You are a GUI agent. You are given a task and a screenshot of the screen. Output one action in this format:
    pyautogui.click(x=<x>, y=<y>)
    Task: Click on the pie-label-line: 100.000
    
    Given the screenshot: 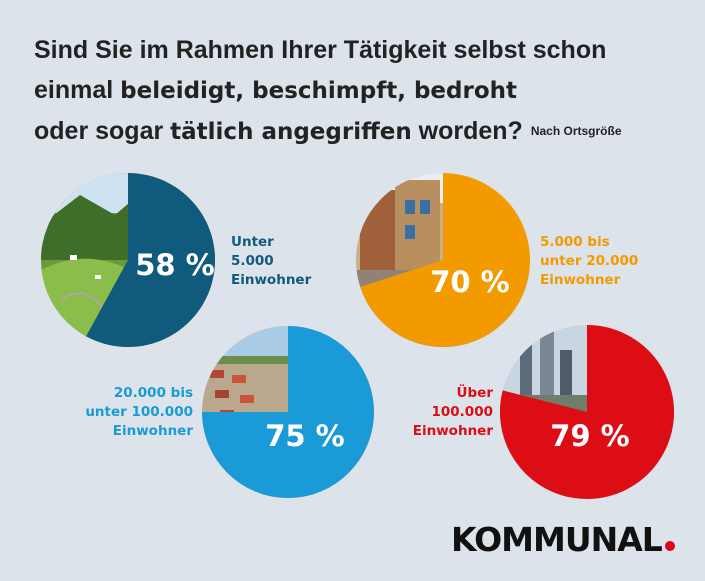 What is the action you would take?
    pyautogui.click(x=462, y=412)
    